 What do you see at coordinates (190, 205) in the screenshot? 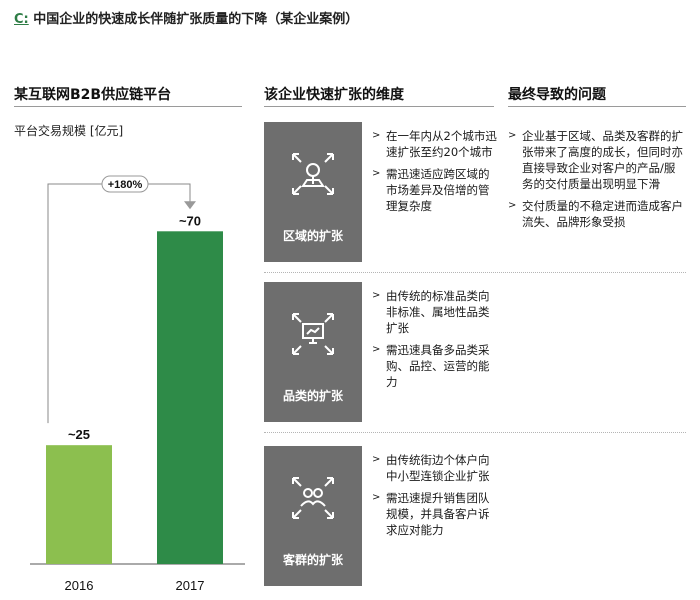
I see `growth-arrowhead` at bounding box center [190, 205].